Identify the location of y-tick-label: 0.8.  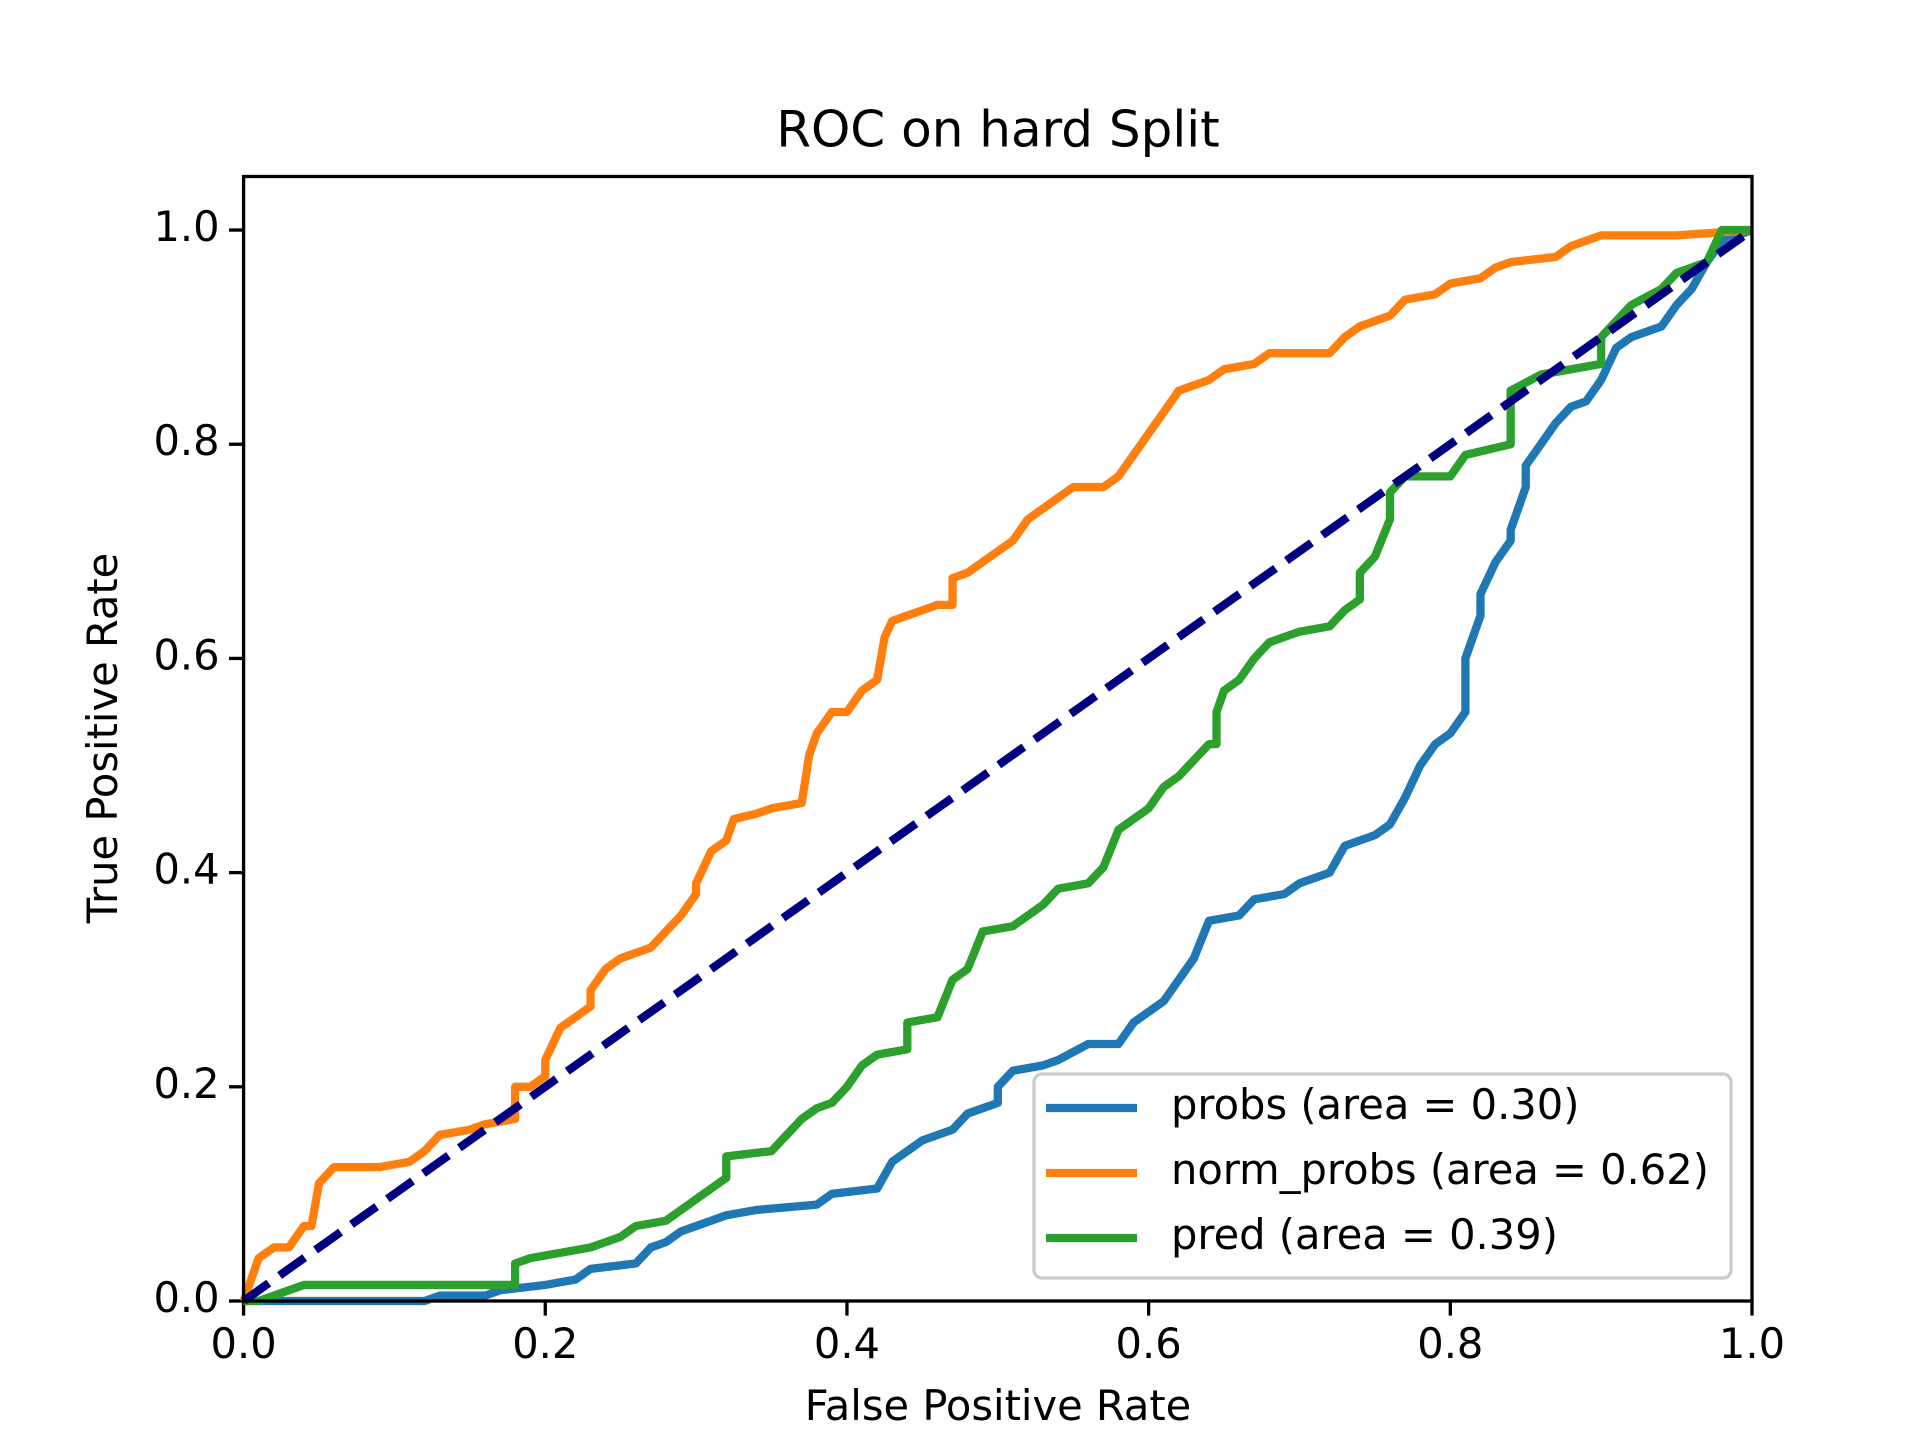
(186, 440).